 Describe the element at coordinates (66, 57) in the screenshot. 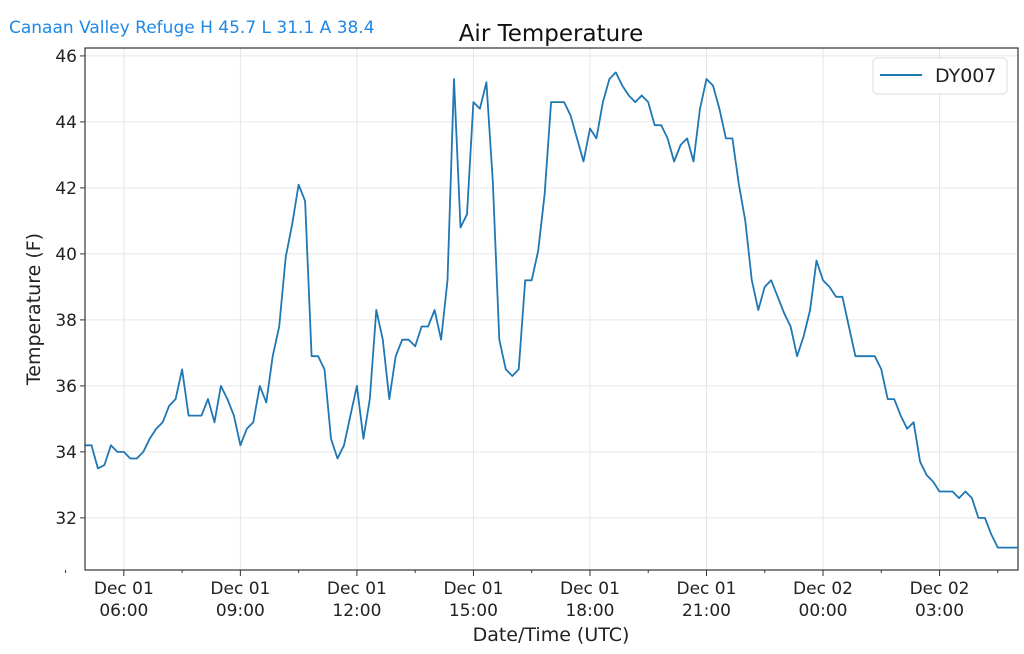

I see `y-tick-label: 46` at that location.